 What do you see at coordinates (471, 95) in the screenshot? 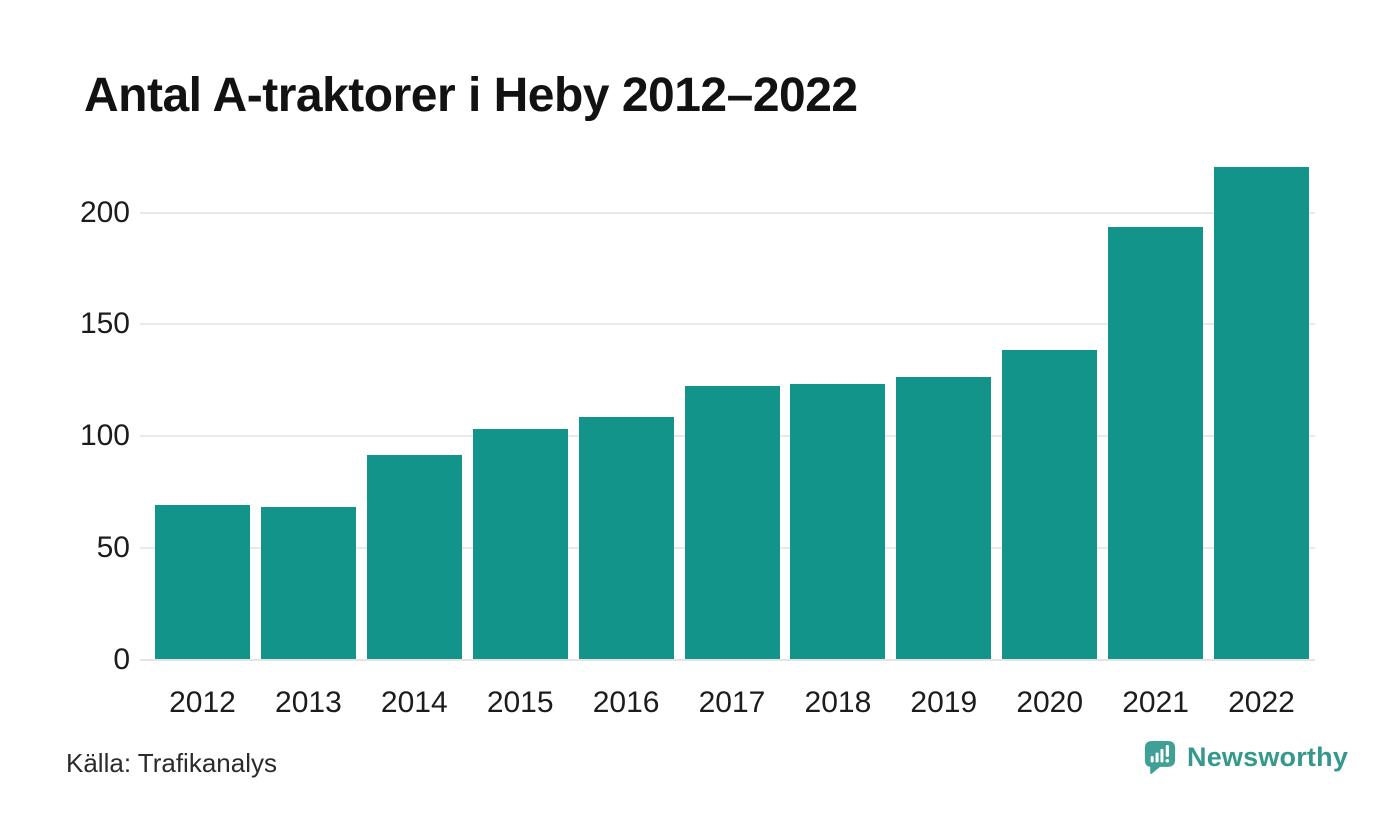
I see `chart-title: Antal A-traktorer i Heby 2012–2022` at bounding box center [471, 95].